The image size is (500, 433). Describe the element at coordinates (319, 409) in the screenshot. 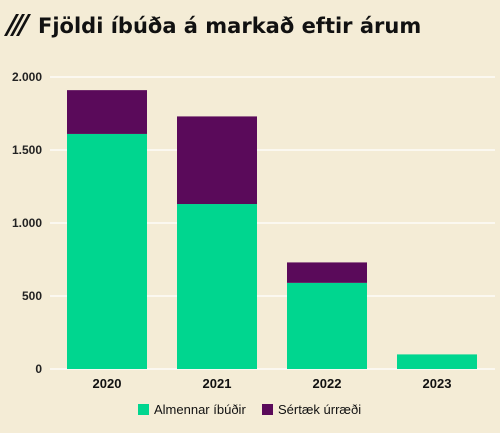

I see `legend-label: Sértæk úrræði` at that location.